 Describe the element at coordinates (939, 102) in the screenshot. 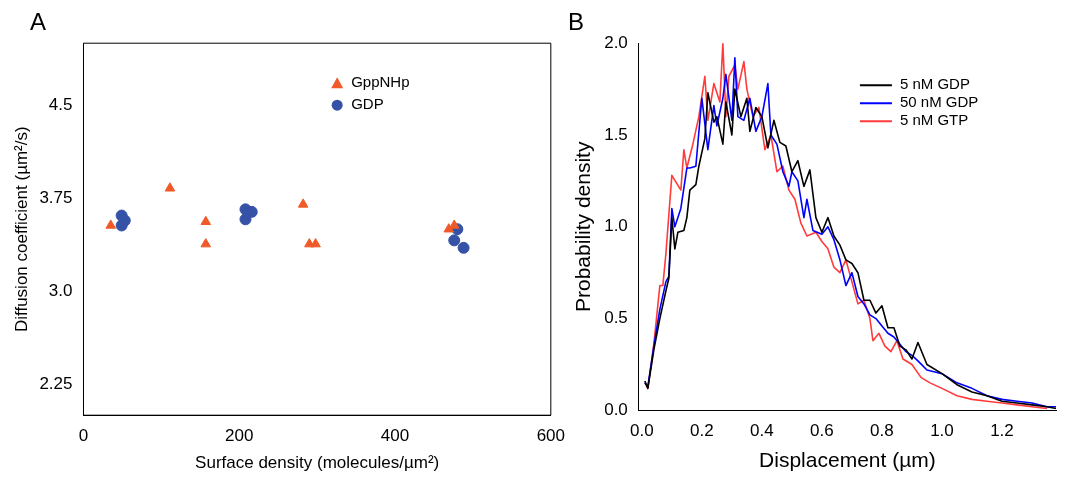

I see `legend-label: 50 nM GDP` at that location.